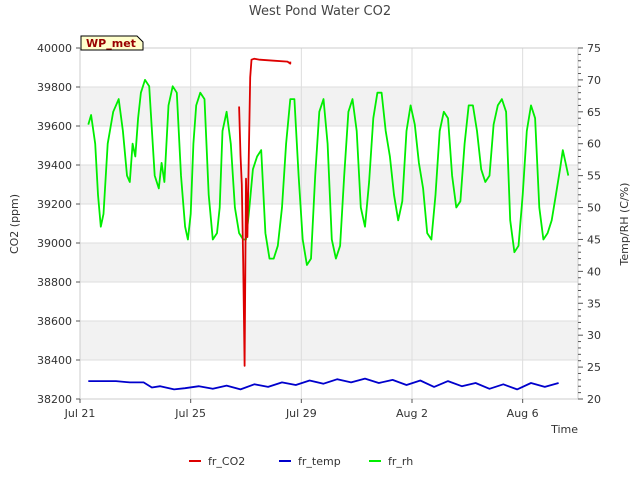 This screenshot has height=484, width=640. I want to click on y-right-tick-label: 45, so click(594, 239).